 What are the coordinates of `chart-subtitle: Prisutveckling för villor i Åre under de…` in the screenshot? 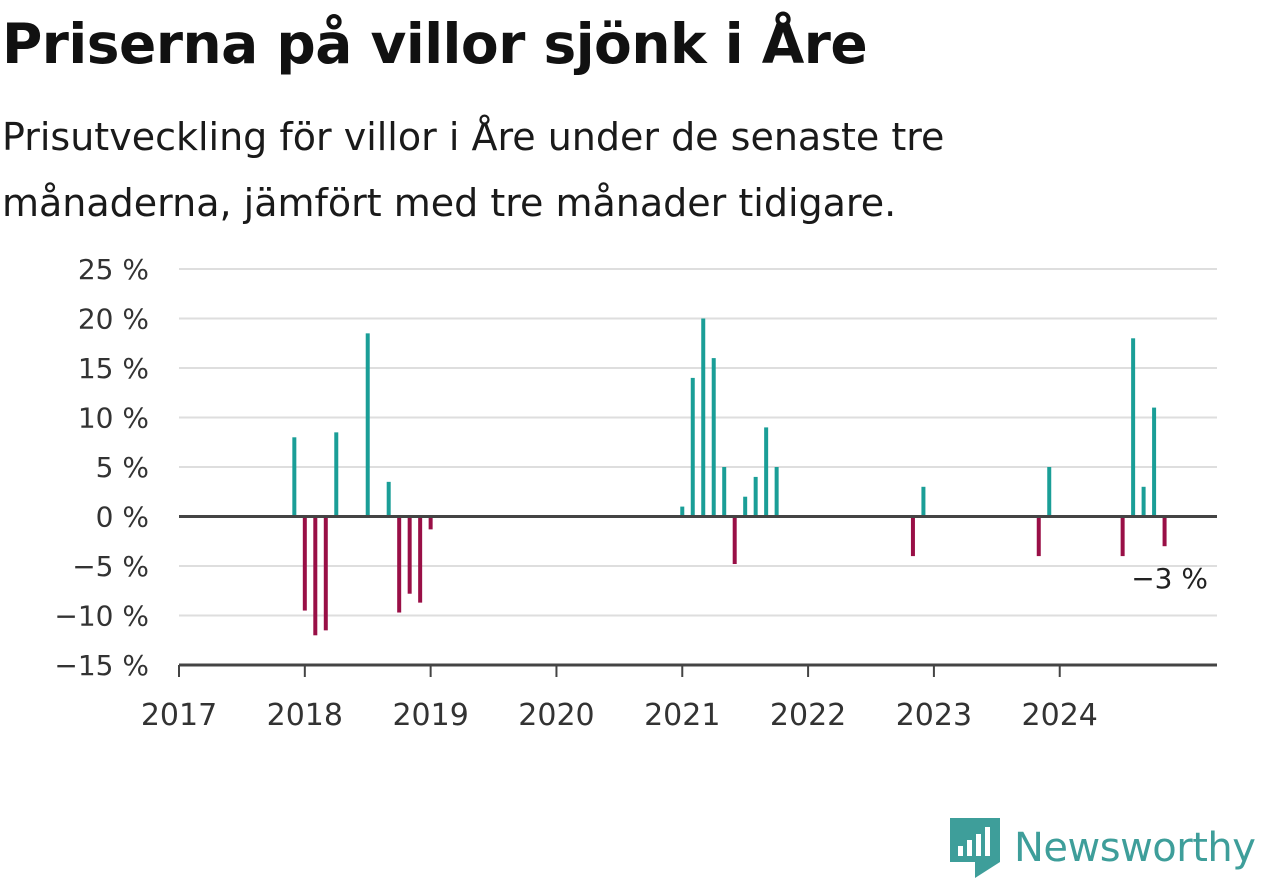 It's located at (473, 170).